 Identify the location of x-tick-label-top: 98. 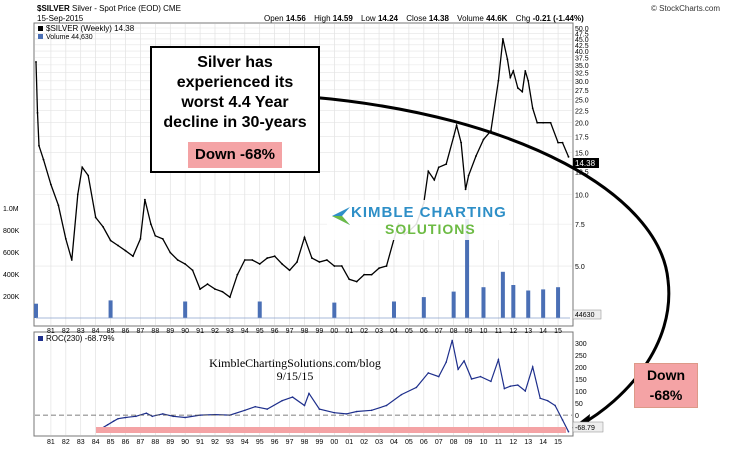
(305, 331).